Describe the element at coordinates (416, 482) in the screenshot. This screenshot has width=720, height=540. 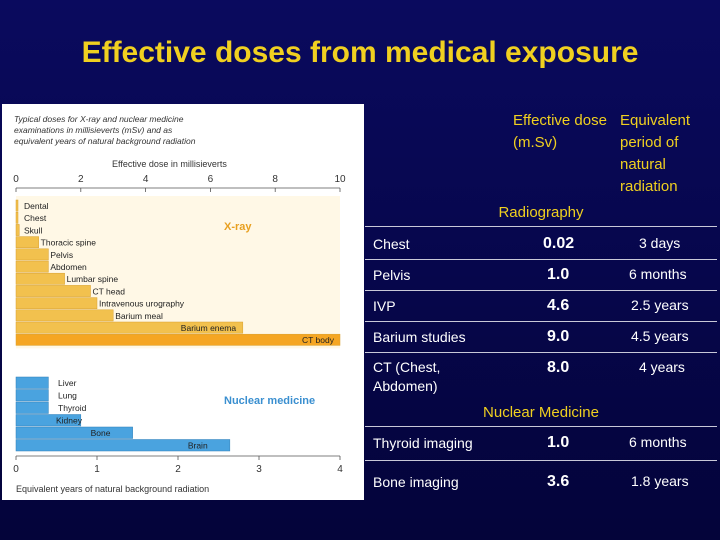
I see `exam-bone: Bone imaging` at that location.